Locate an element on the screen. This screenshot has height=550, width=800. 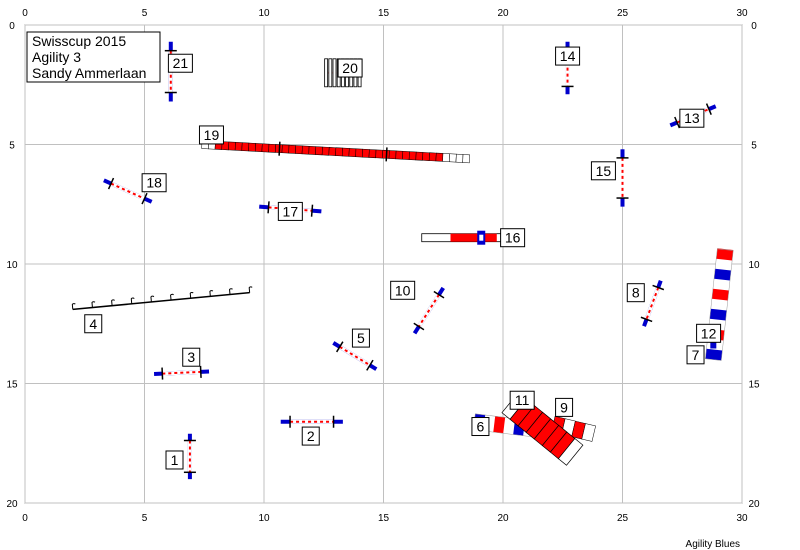
weave-pole is located at coordinates (330, 73).